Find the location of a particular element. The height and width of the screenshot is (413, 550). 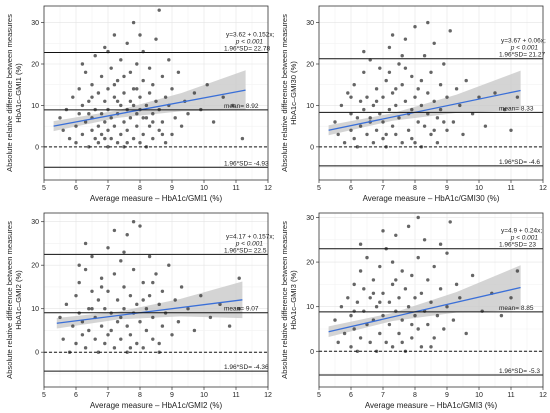

x-tick-label: 5 is located at coordinates (44, 395).